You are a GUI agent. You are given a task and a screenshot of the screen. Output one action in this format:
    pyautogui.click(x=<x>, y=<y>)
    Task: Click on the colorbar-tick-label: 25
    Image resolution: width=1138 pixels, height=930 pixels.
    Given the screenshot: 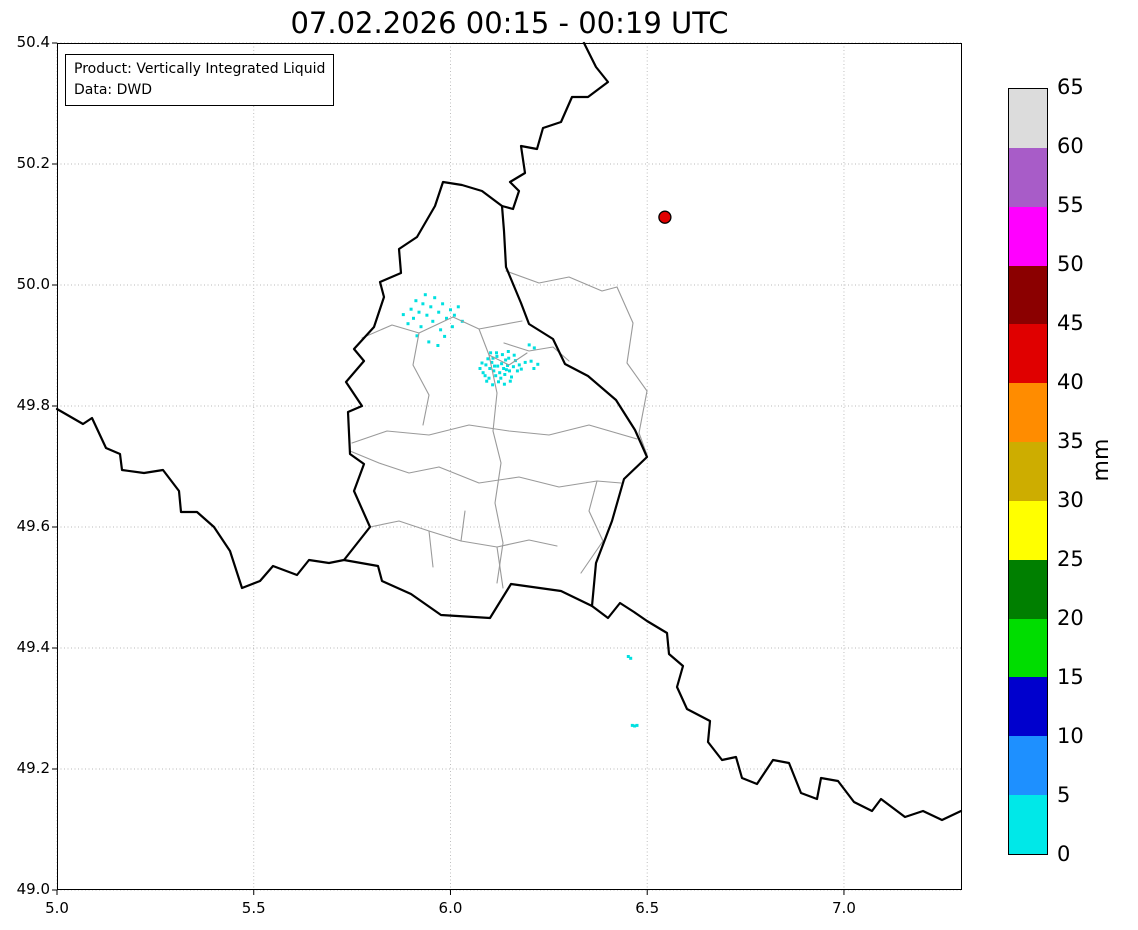 What is the action you would take?
    pyautogui.click(x=1070, y=559)
    